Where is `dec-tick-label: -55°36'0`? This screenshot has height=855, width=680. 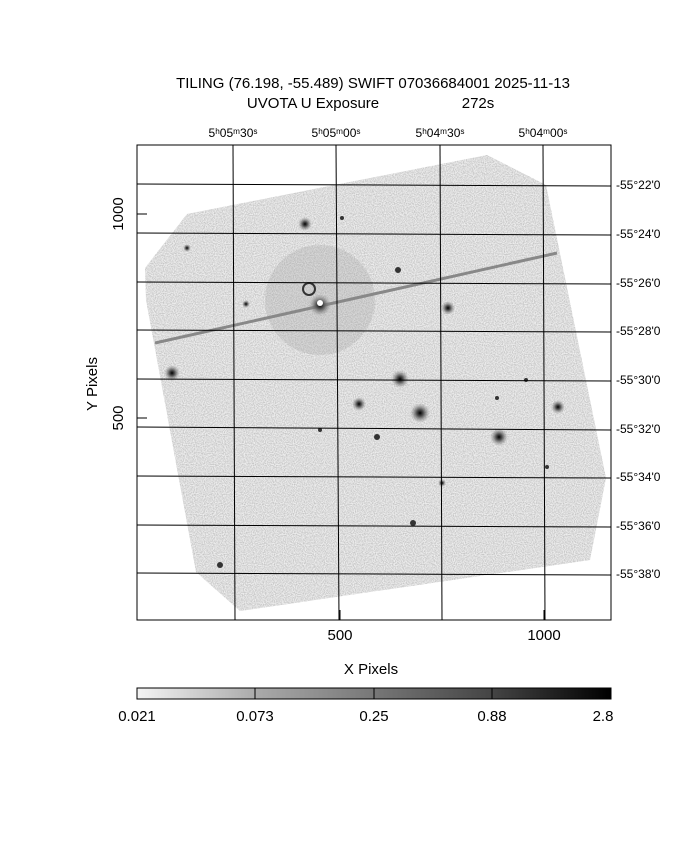 dec-tick-label: -55°36'0 is located at coordinates (638, 526).